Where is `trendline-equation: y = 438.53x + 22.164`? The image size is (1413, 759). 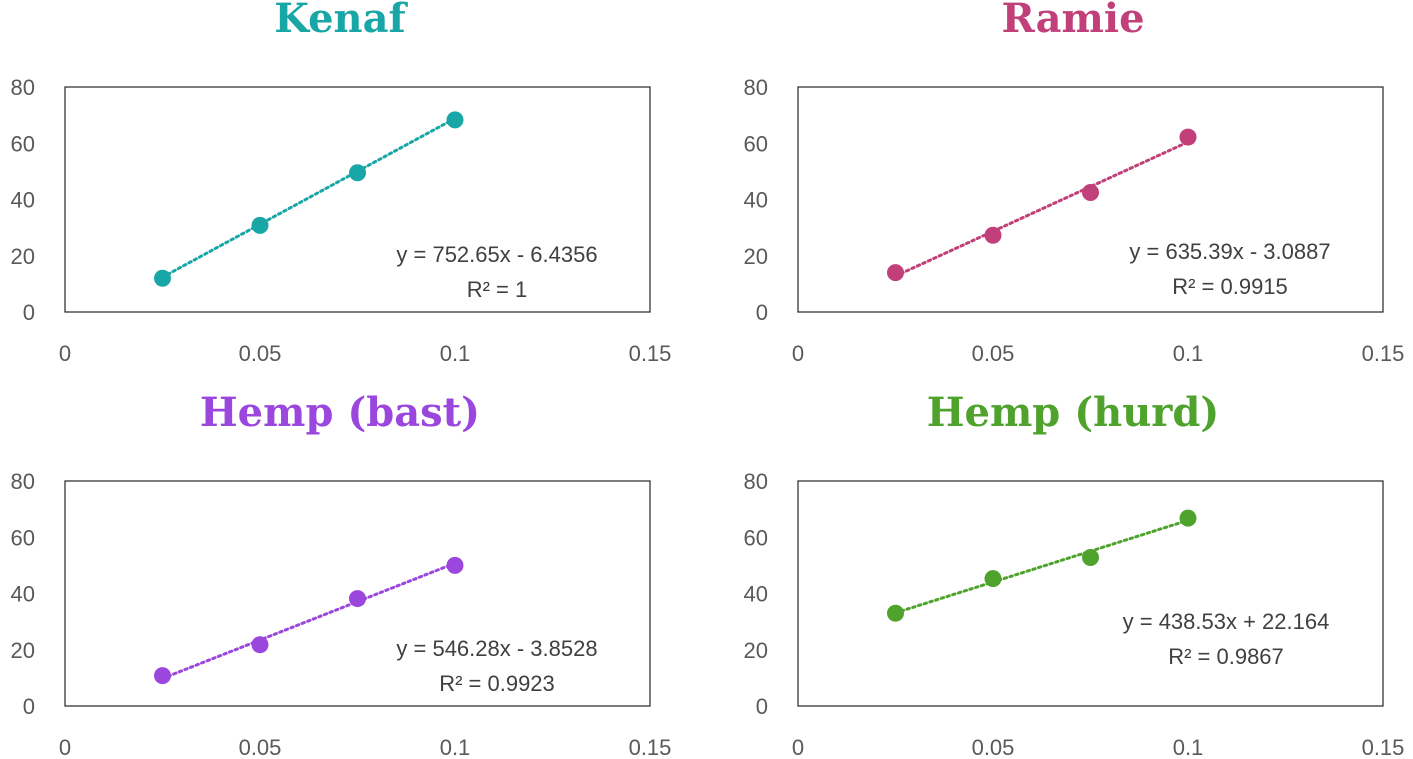 trendline-equation: y = 438.53x + 22.164 is located at coordinates (1226, 621).